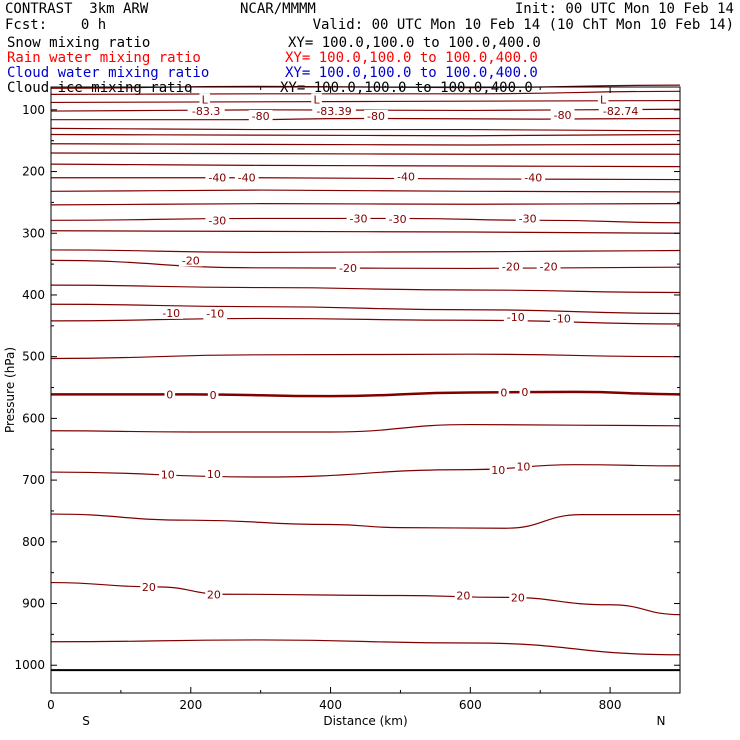 This screenshot has height=740, width=740. Describe the element at coordinates (77, 9) in the screenshot. I see `model-title: CONTRAST 3km ARW` at that location.